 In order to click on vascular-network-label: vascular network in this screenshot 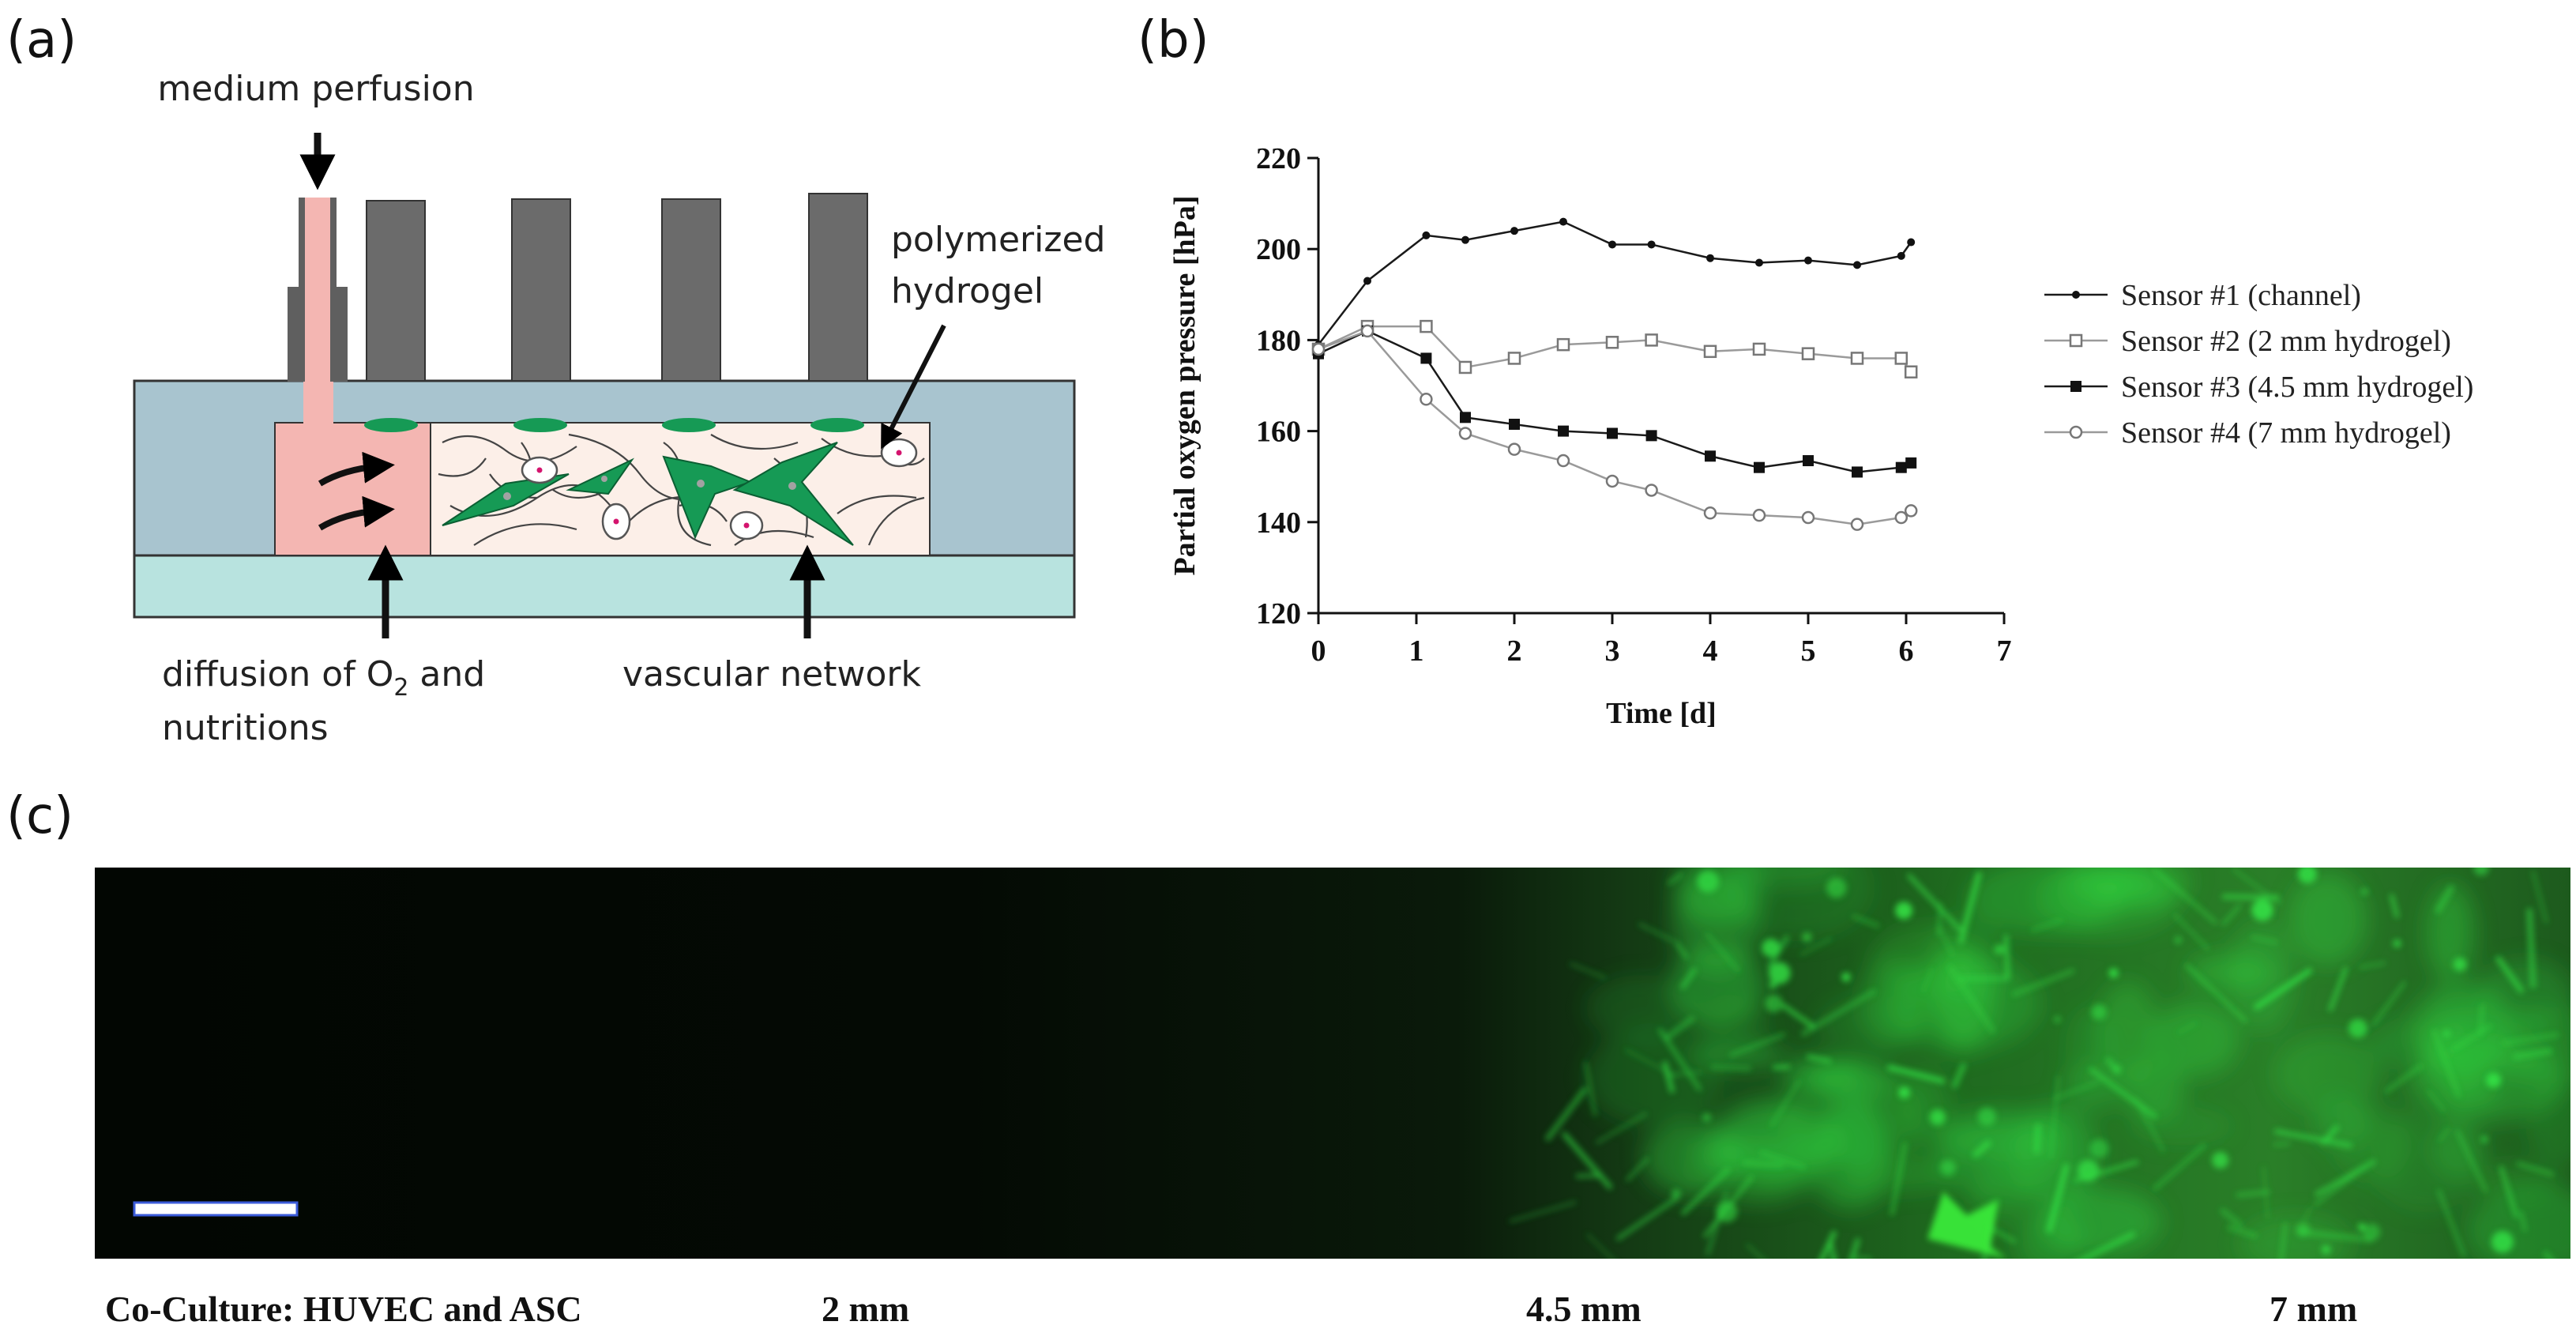, I will do `click(772, 674)`.